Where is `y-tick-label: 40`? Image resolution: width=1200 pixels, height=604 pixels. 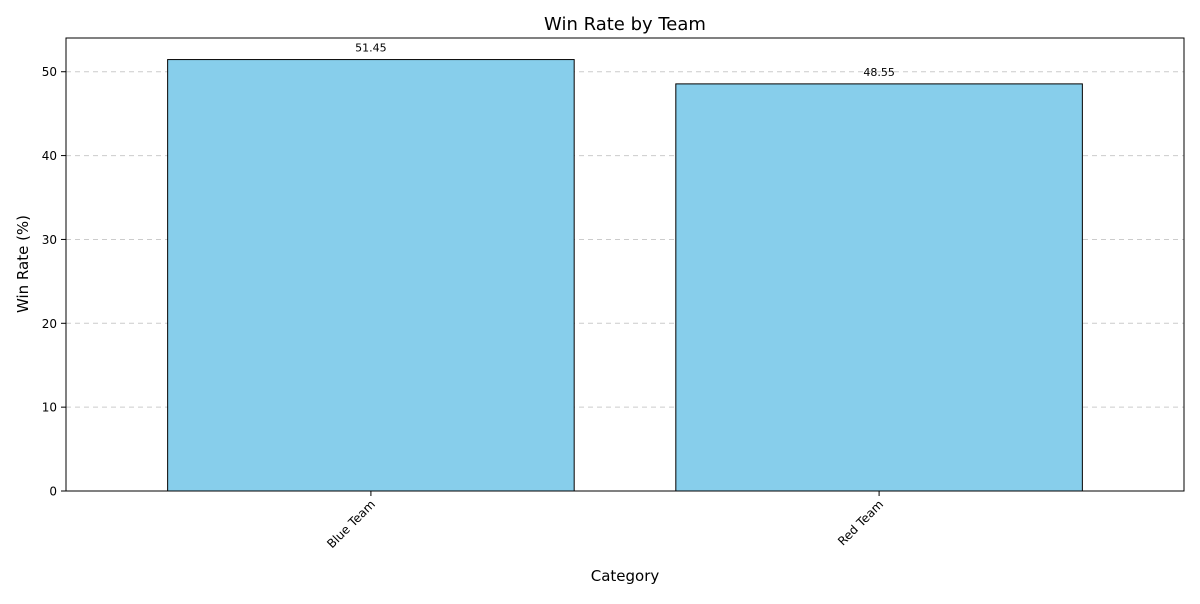 y-tick-label: 40 is located at coordinates (49, 156).